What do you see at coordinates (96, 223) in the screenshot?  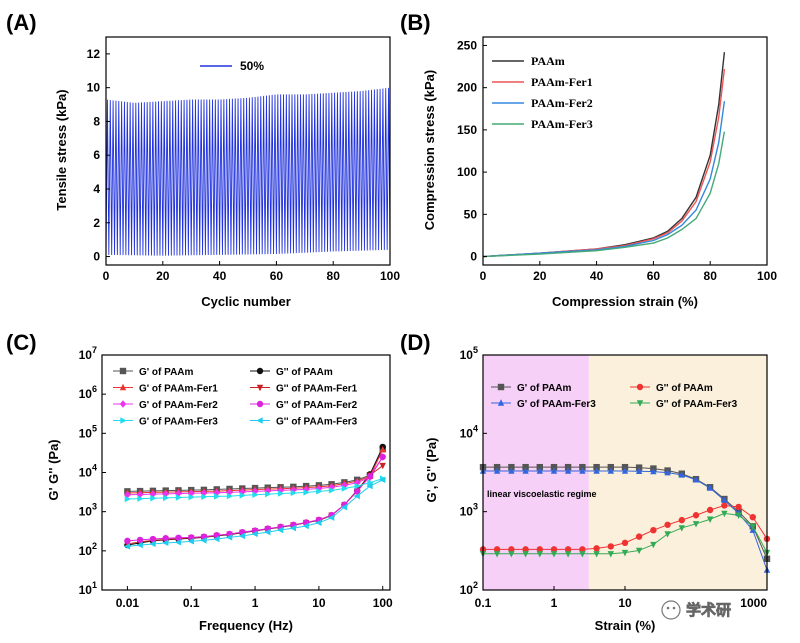 I see `panel-a-ytick-label: 2` at bounding box center [96, 223].